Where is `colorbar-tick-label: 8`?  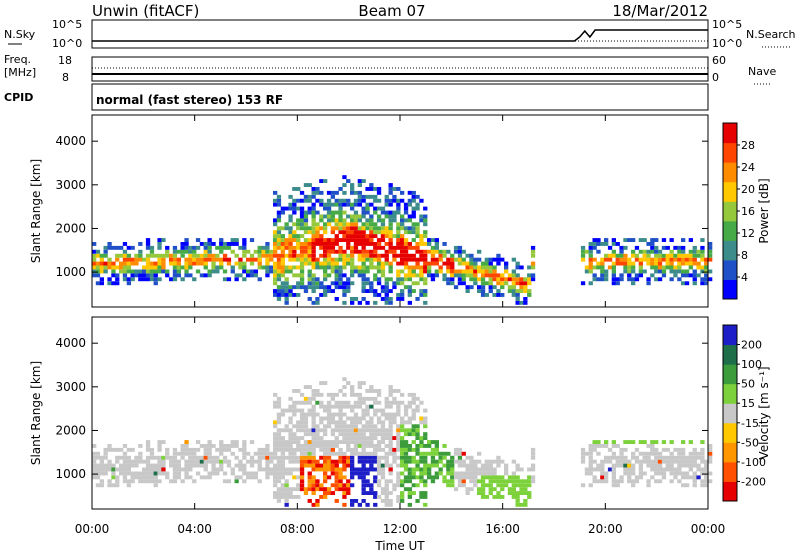
colorbar-tick-label: 8 is located at coordinates (744, 255).